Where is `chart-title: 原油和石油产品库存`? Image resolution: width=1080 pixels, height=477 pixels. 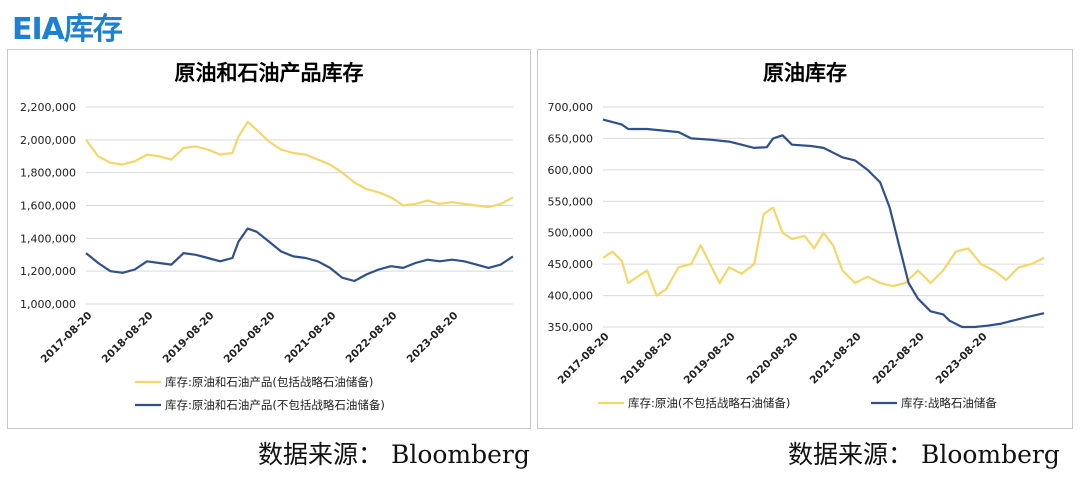
chart-title: 原油和石油产品库存 is located at coordinates (269, 73).